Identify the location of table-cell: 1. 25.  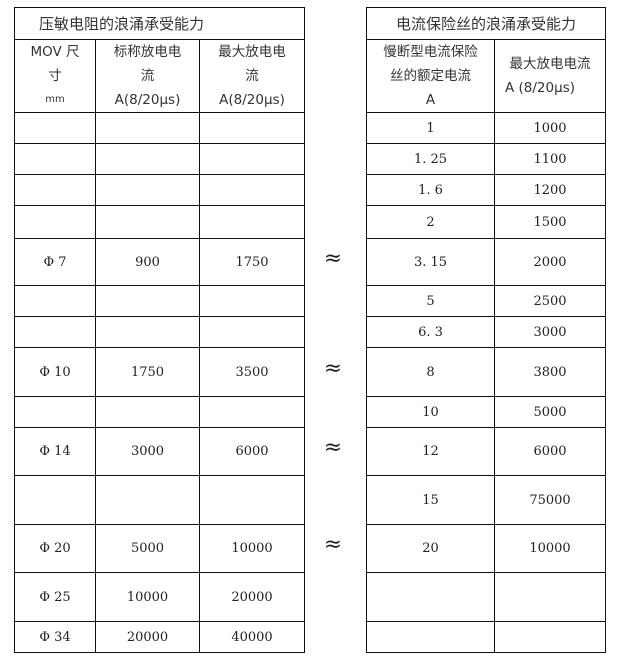
(430, 159).